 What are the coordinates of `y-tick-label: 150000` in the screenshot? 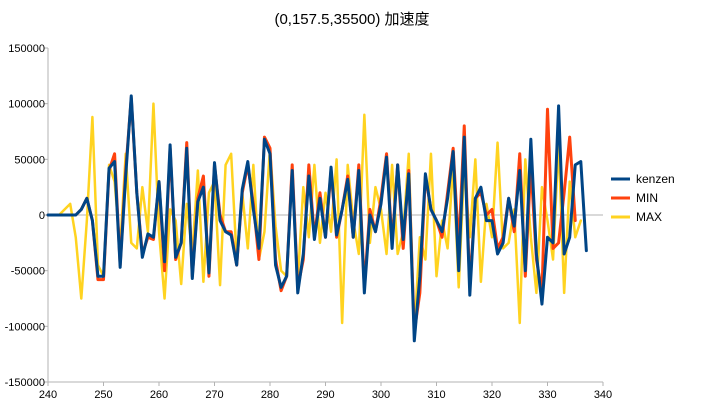 It's located at (26, 49).